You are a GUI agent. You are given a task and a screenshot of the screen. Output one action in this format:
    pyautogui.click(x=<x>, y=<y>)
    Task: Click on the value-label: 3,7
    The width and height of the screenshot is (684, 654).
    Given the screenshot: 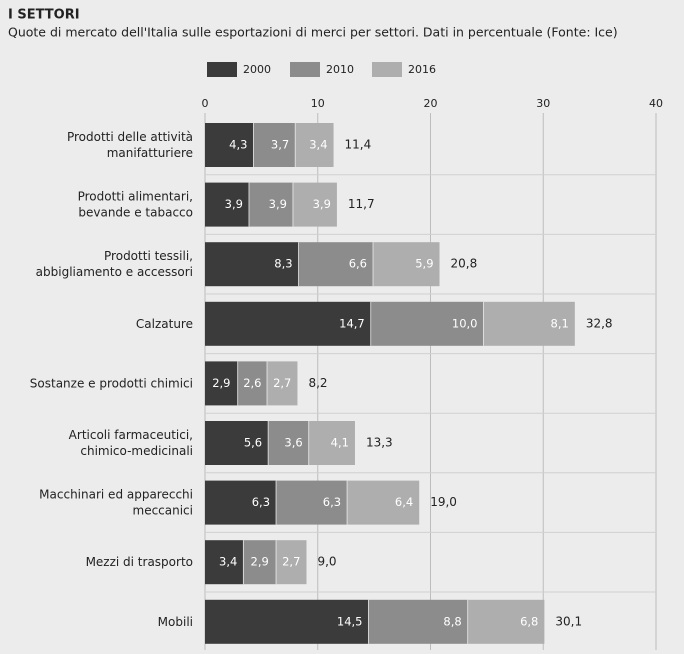 What is the action you would take?
    pyautogui.click(x=280, y=145)
    